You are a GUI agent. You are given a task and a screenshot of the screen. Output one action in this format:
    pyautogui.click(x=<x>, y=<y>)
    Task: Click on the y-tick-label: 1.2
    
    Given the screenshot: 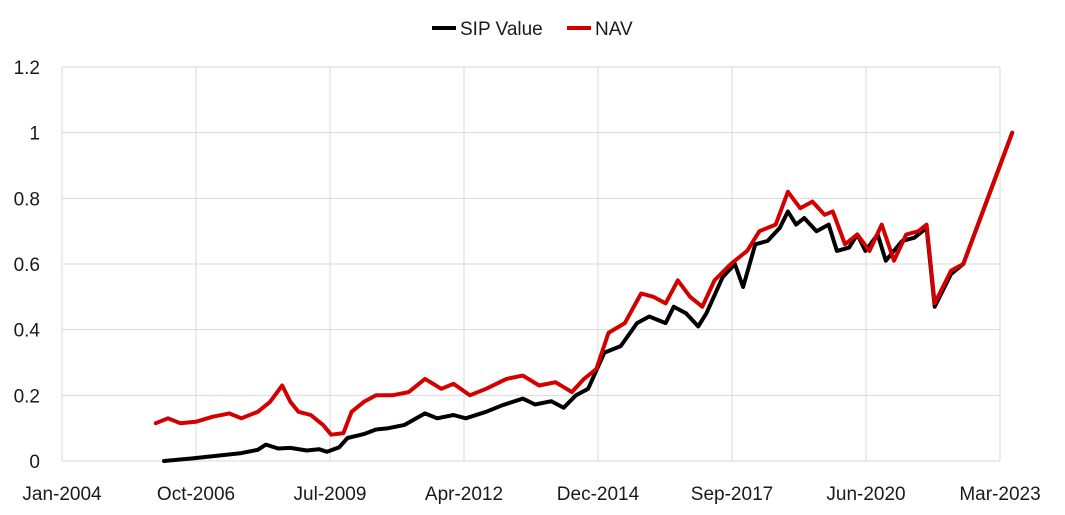 What is the action you would take?
    pyautogui.click(x=27, y=68)
    